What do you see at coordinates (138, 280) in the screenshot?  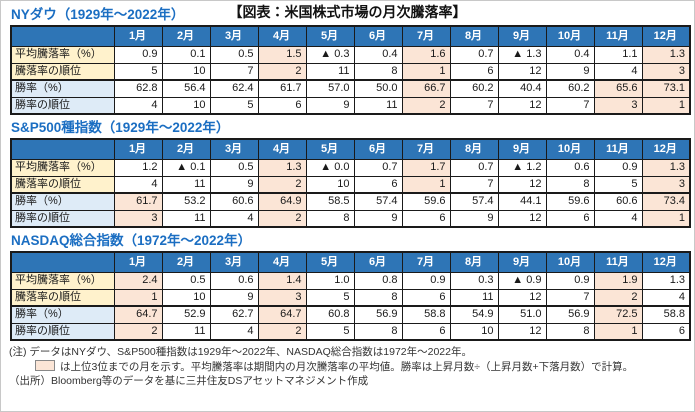 I see `value-cell-top3: 2.4` at bounding box center [138, 280].